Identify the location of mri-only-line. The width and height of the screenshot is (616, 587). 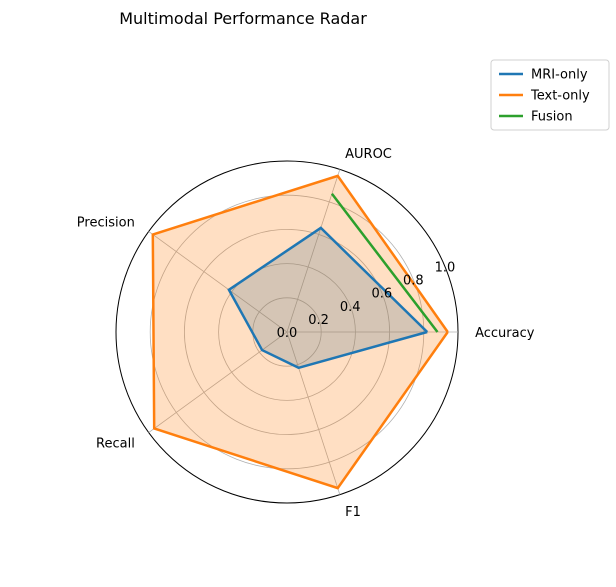
(328, 298).